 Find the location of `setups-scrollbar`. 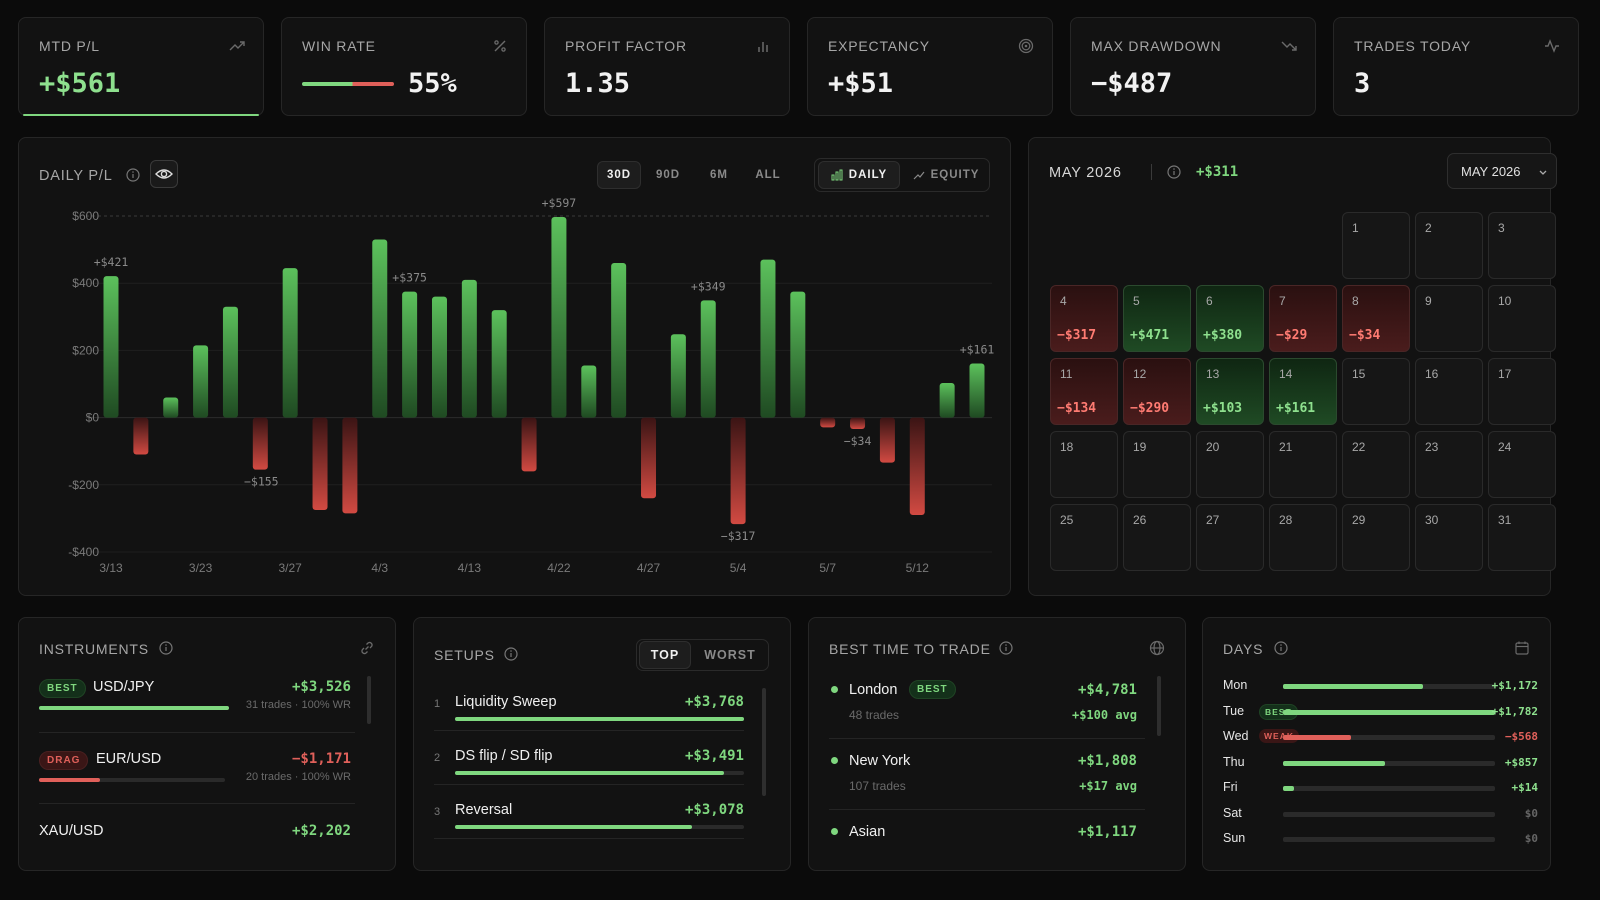

setups-scrollbar is located at coordinates (764, 742).